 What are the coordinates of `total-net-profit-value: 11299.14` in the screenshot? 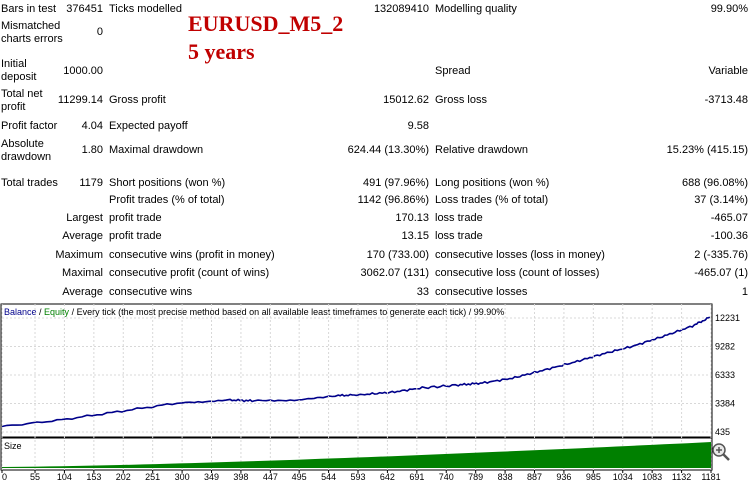 It's located at (80, 100).